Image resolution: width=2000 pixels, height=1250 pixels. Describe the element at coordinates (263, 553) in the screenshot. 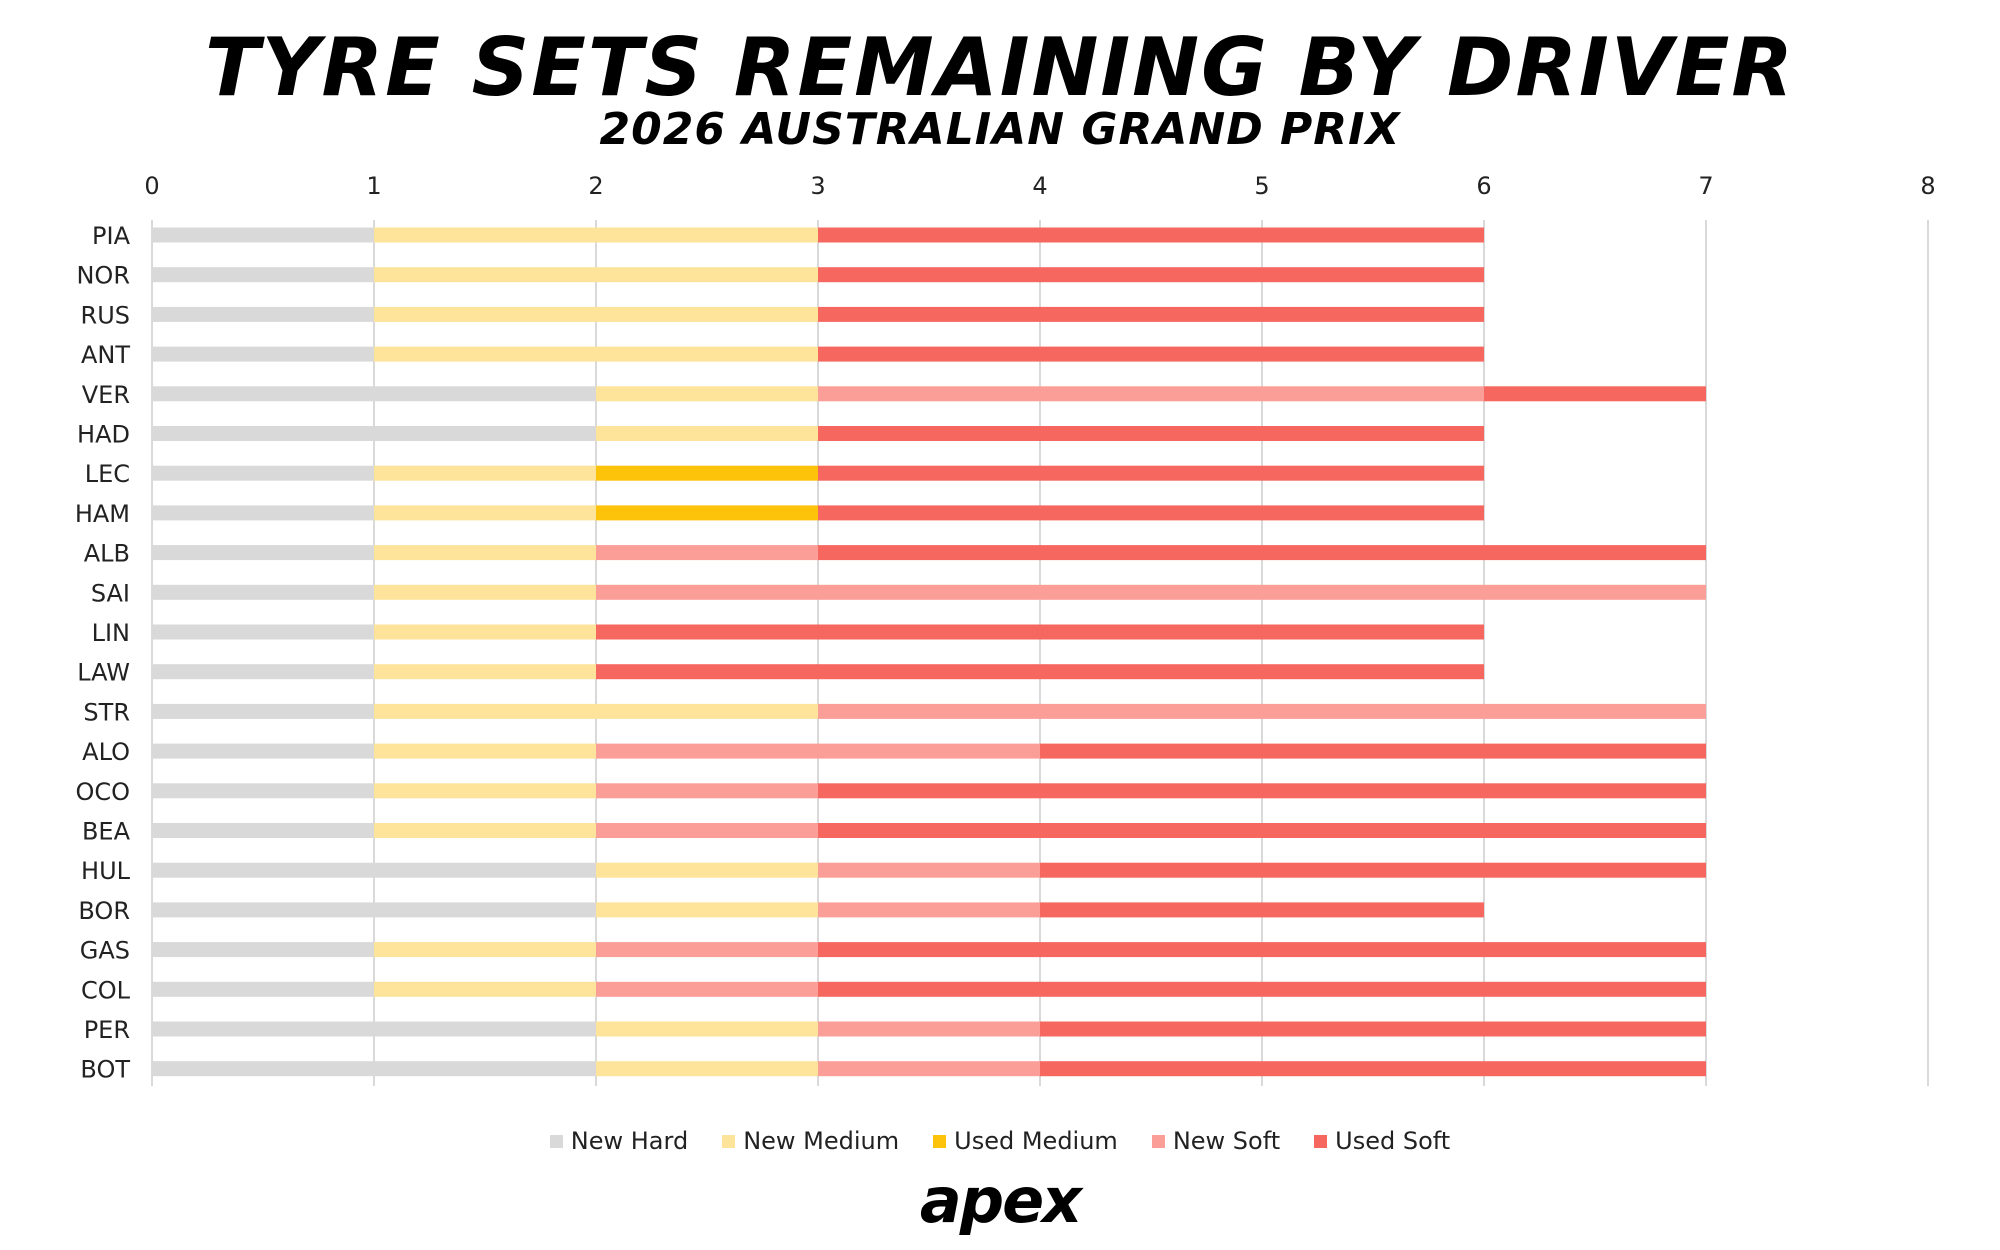

I see `bar-alb-new-hard` at that location.